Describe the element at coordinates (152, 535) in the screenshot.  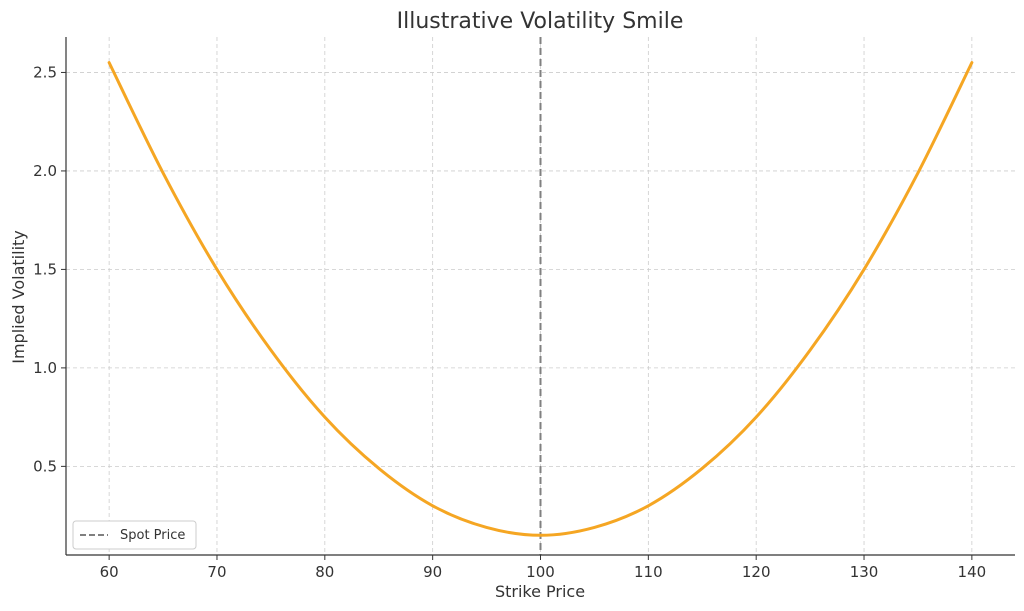
I see `legend-label-spot-price: Spot Price` at that location.